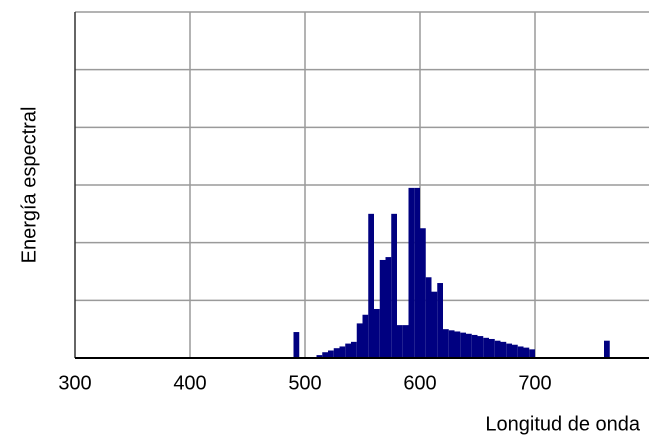  Describe the element at coordinates (189, 383) in the screenshot. I see `x-tick-label: 400` at that location.